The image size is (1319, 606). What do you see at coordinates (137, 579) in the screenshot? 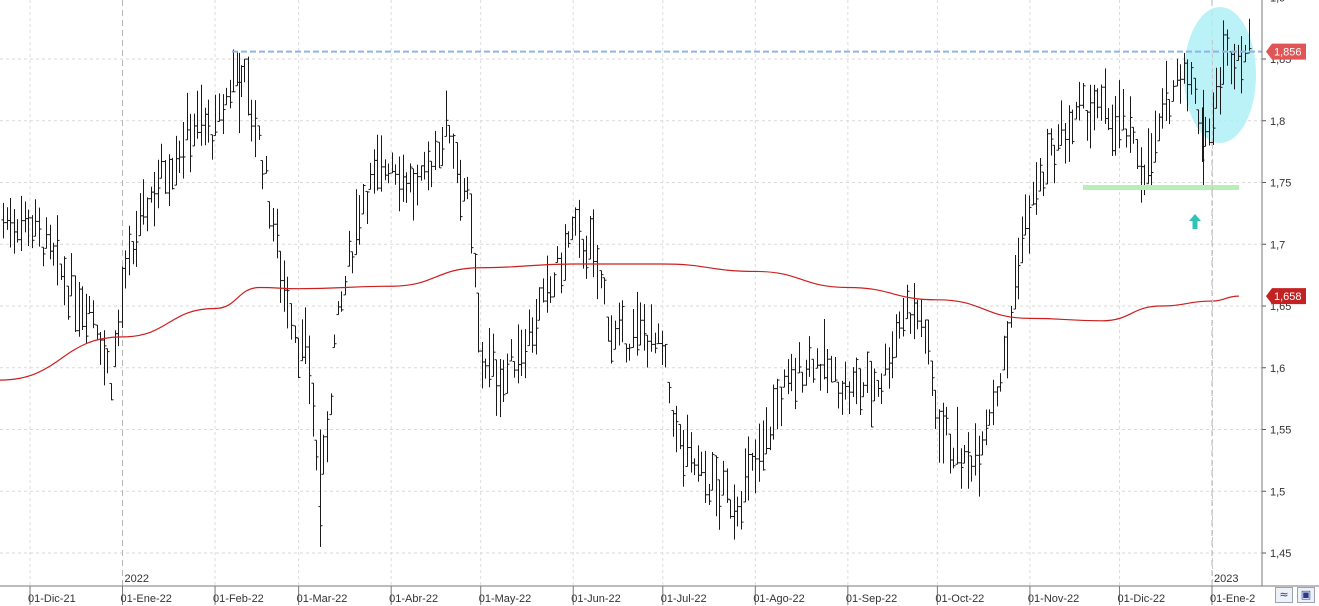
I see `year-label: 2022` at bounding box center [137, 579].